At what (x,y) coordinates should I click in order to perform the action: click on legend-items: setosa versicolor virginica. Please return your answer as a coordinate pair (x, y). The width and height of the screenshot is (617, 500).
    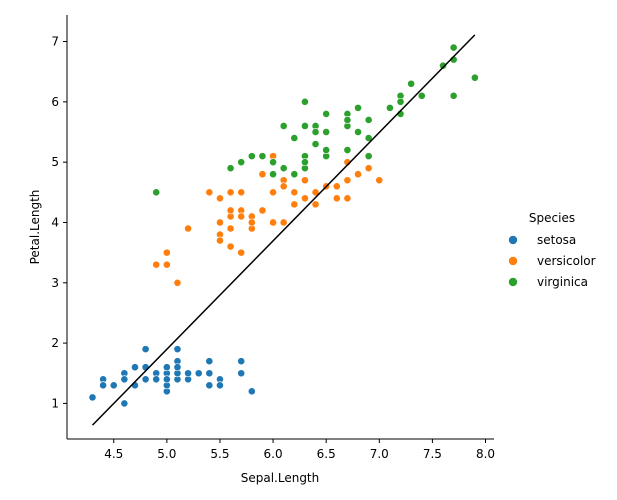
    Looking at the image, I should click on (552, 261).